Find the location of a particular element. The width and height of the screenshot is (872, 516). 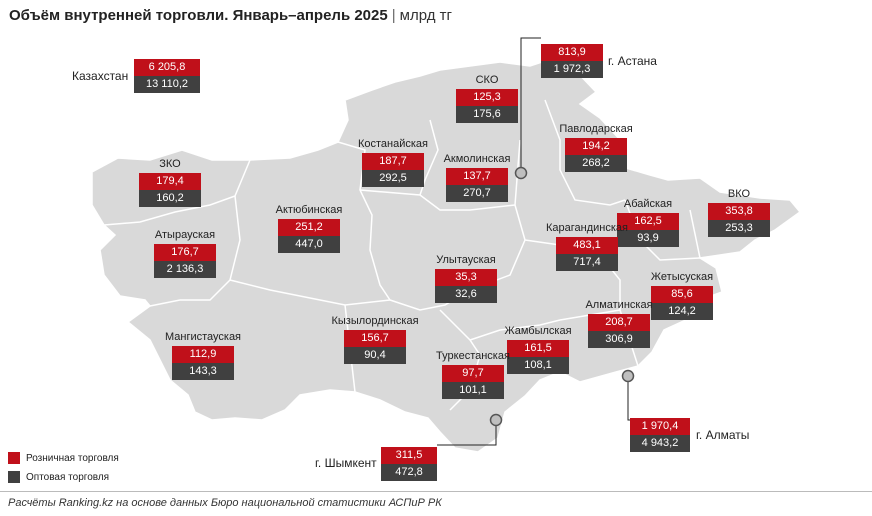

region-retail: 161,5 is located at coordinates (538, 348).